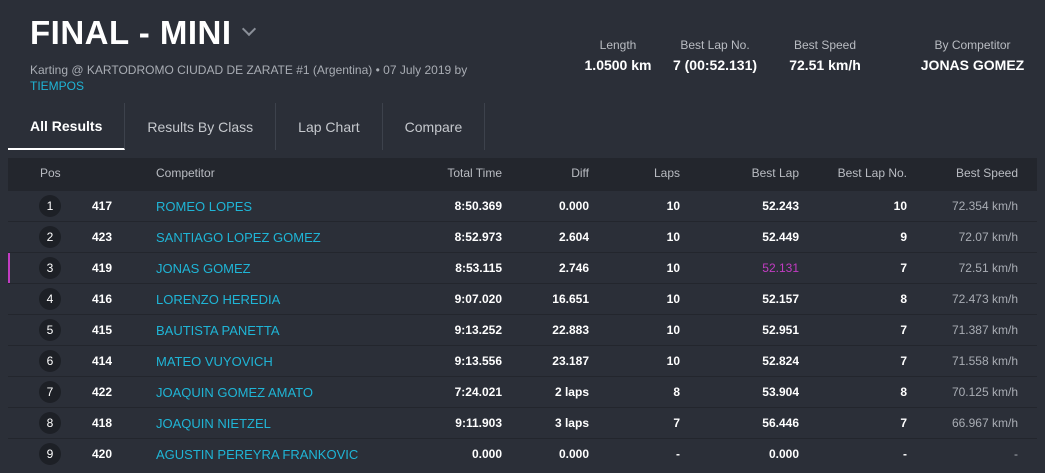 The height and width of the screenshot is (473, 1045). Describe the element at coordinates (131, 32) in the screenshot. I see `session-title-text: FINAL - MINI` at that location.